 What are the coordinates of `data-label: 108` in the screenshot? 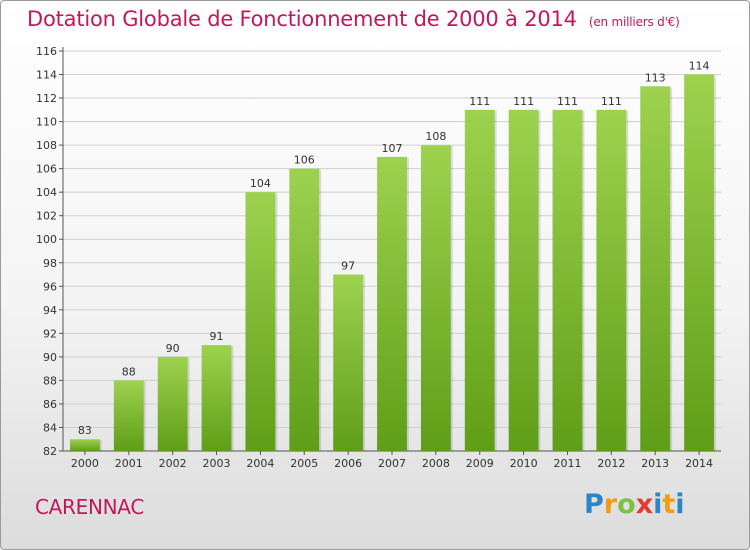 It's located at (435, 136).